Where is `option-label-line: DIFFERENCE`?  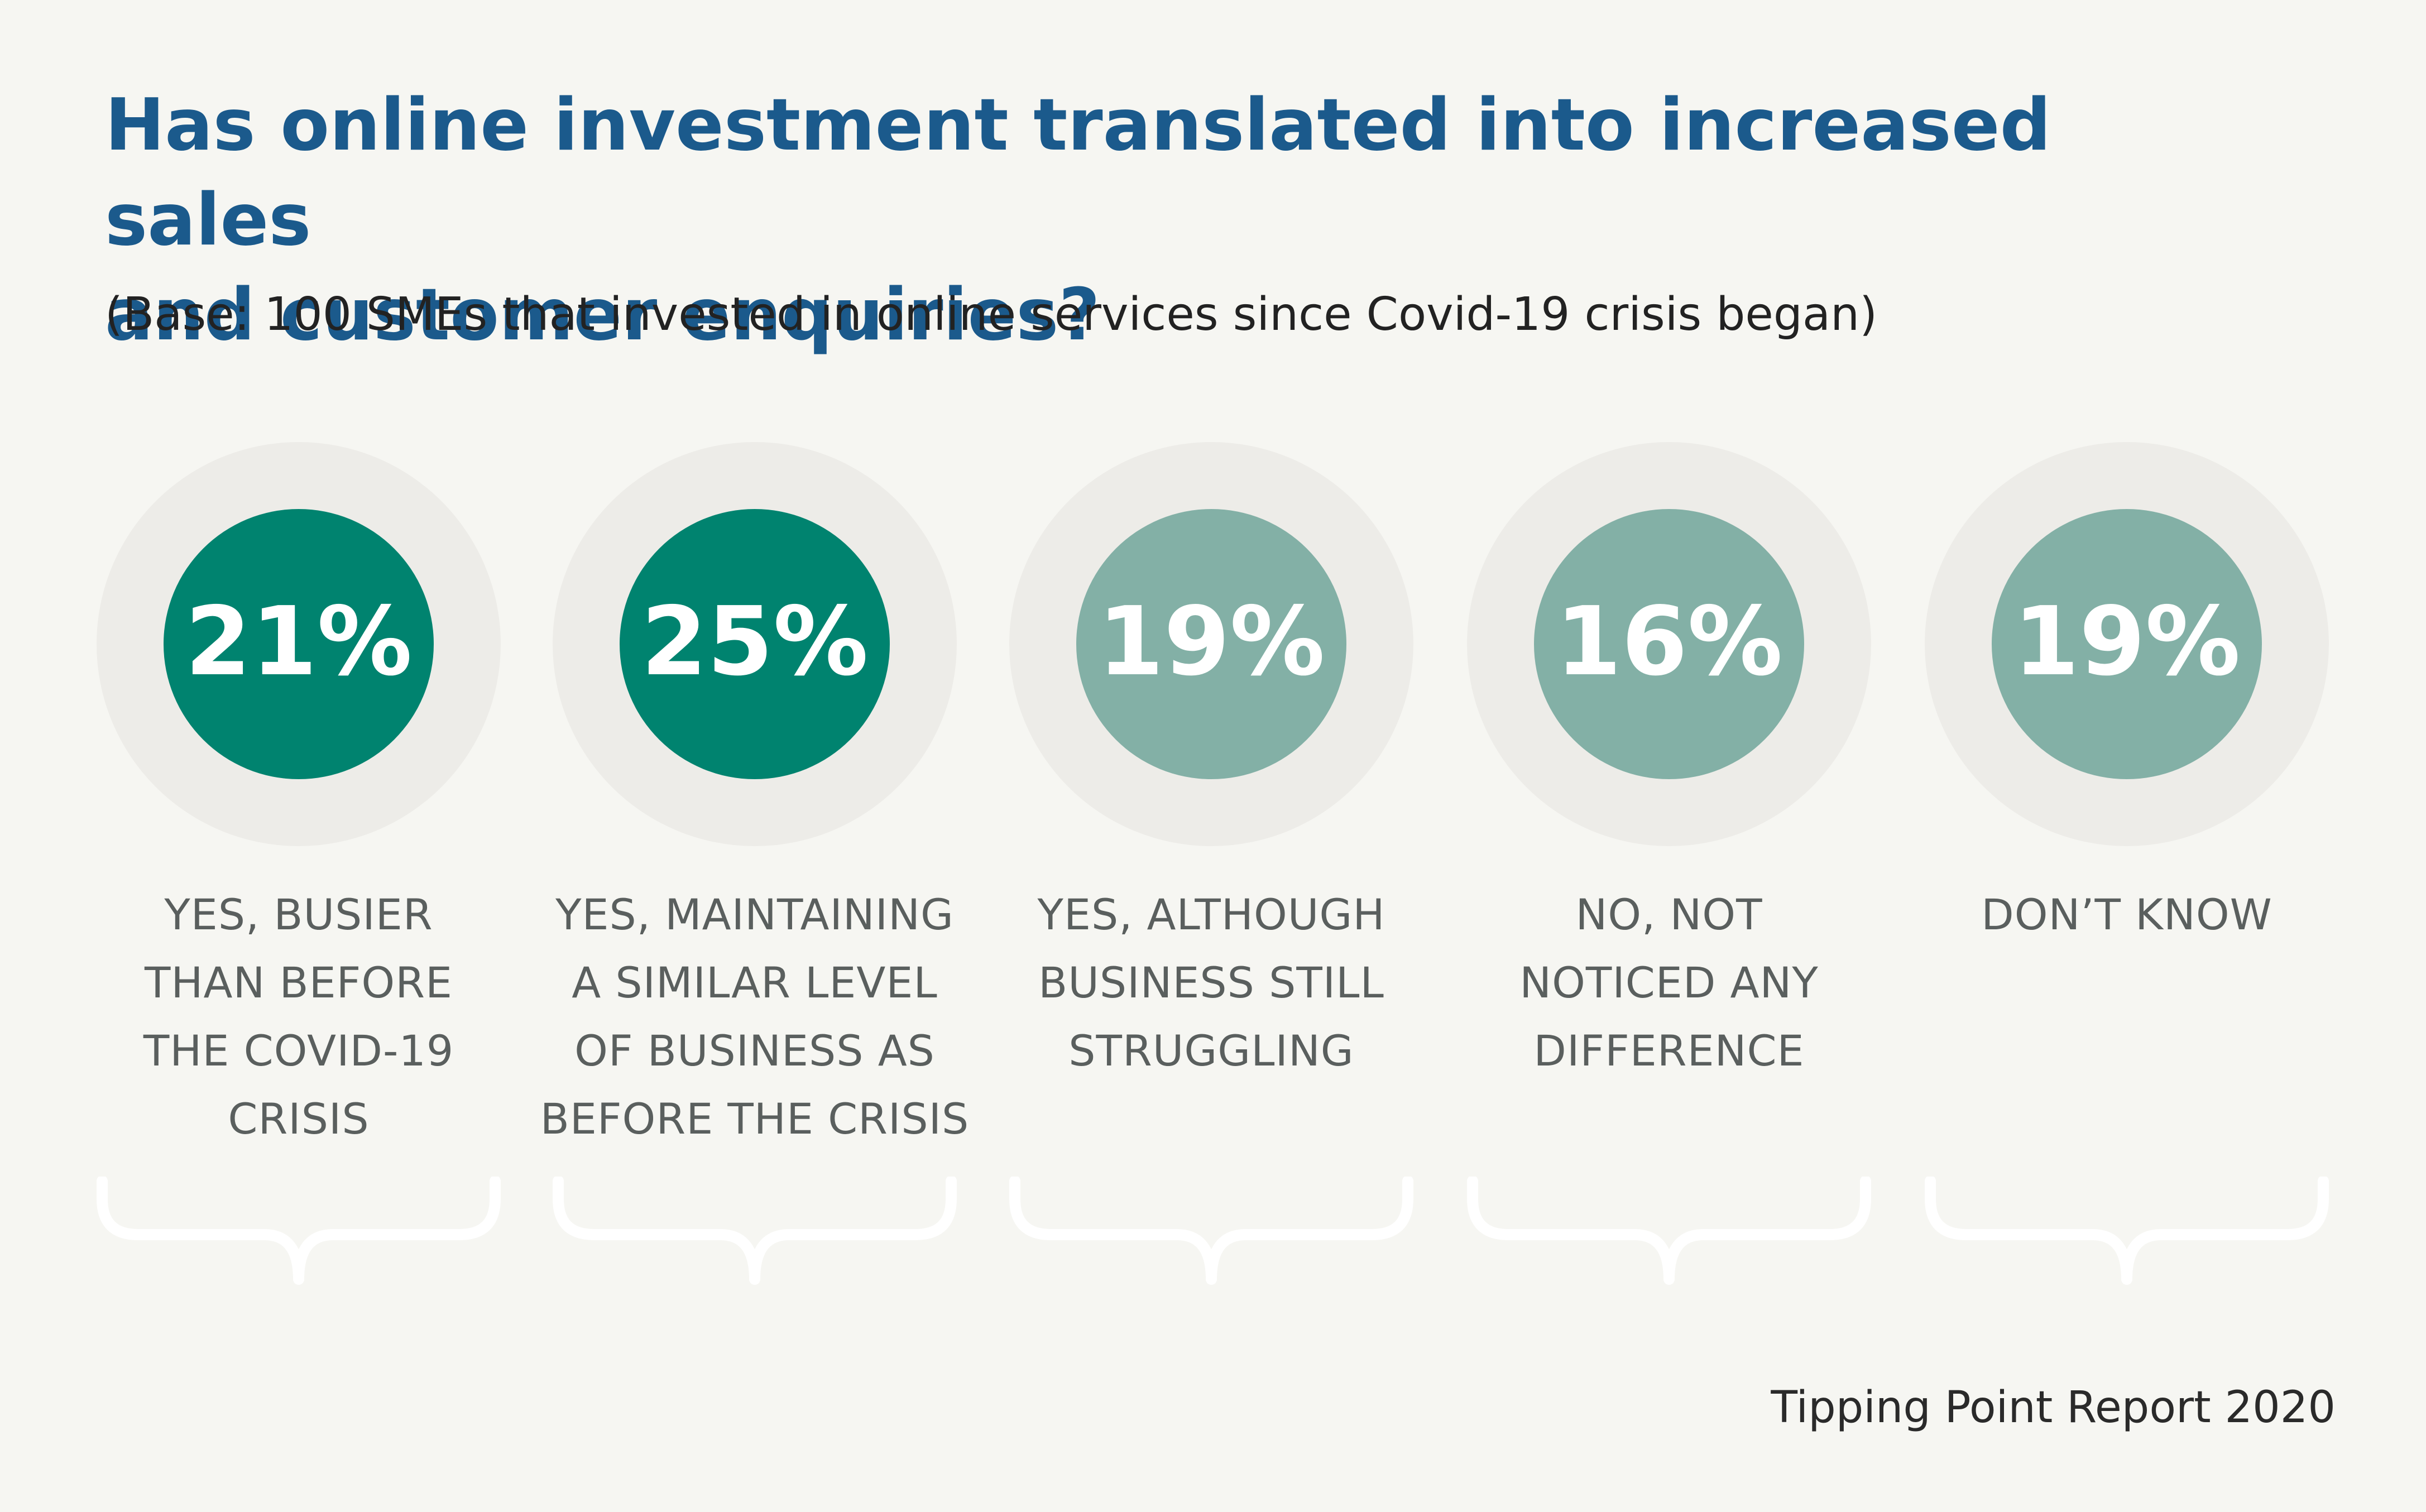
option-label-line: DIFFERENCE is located at coordinates (1669, 1051).